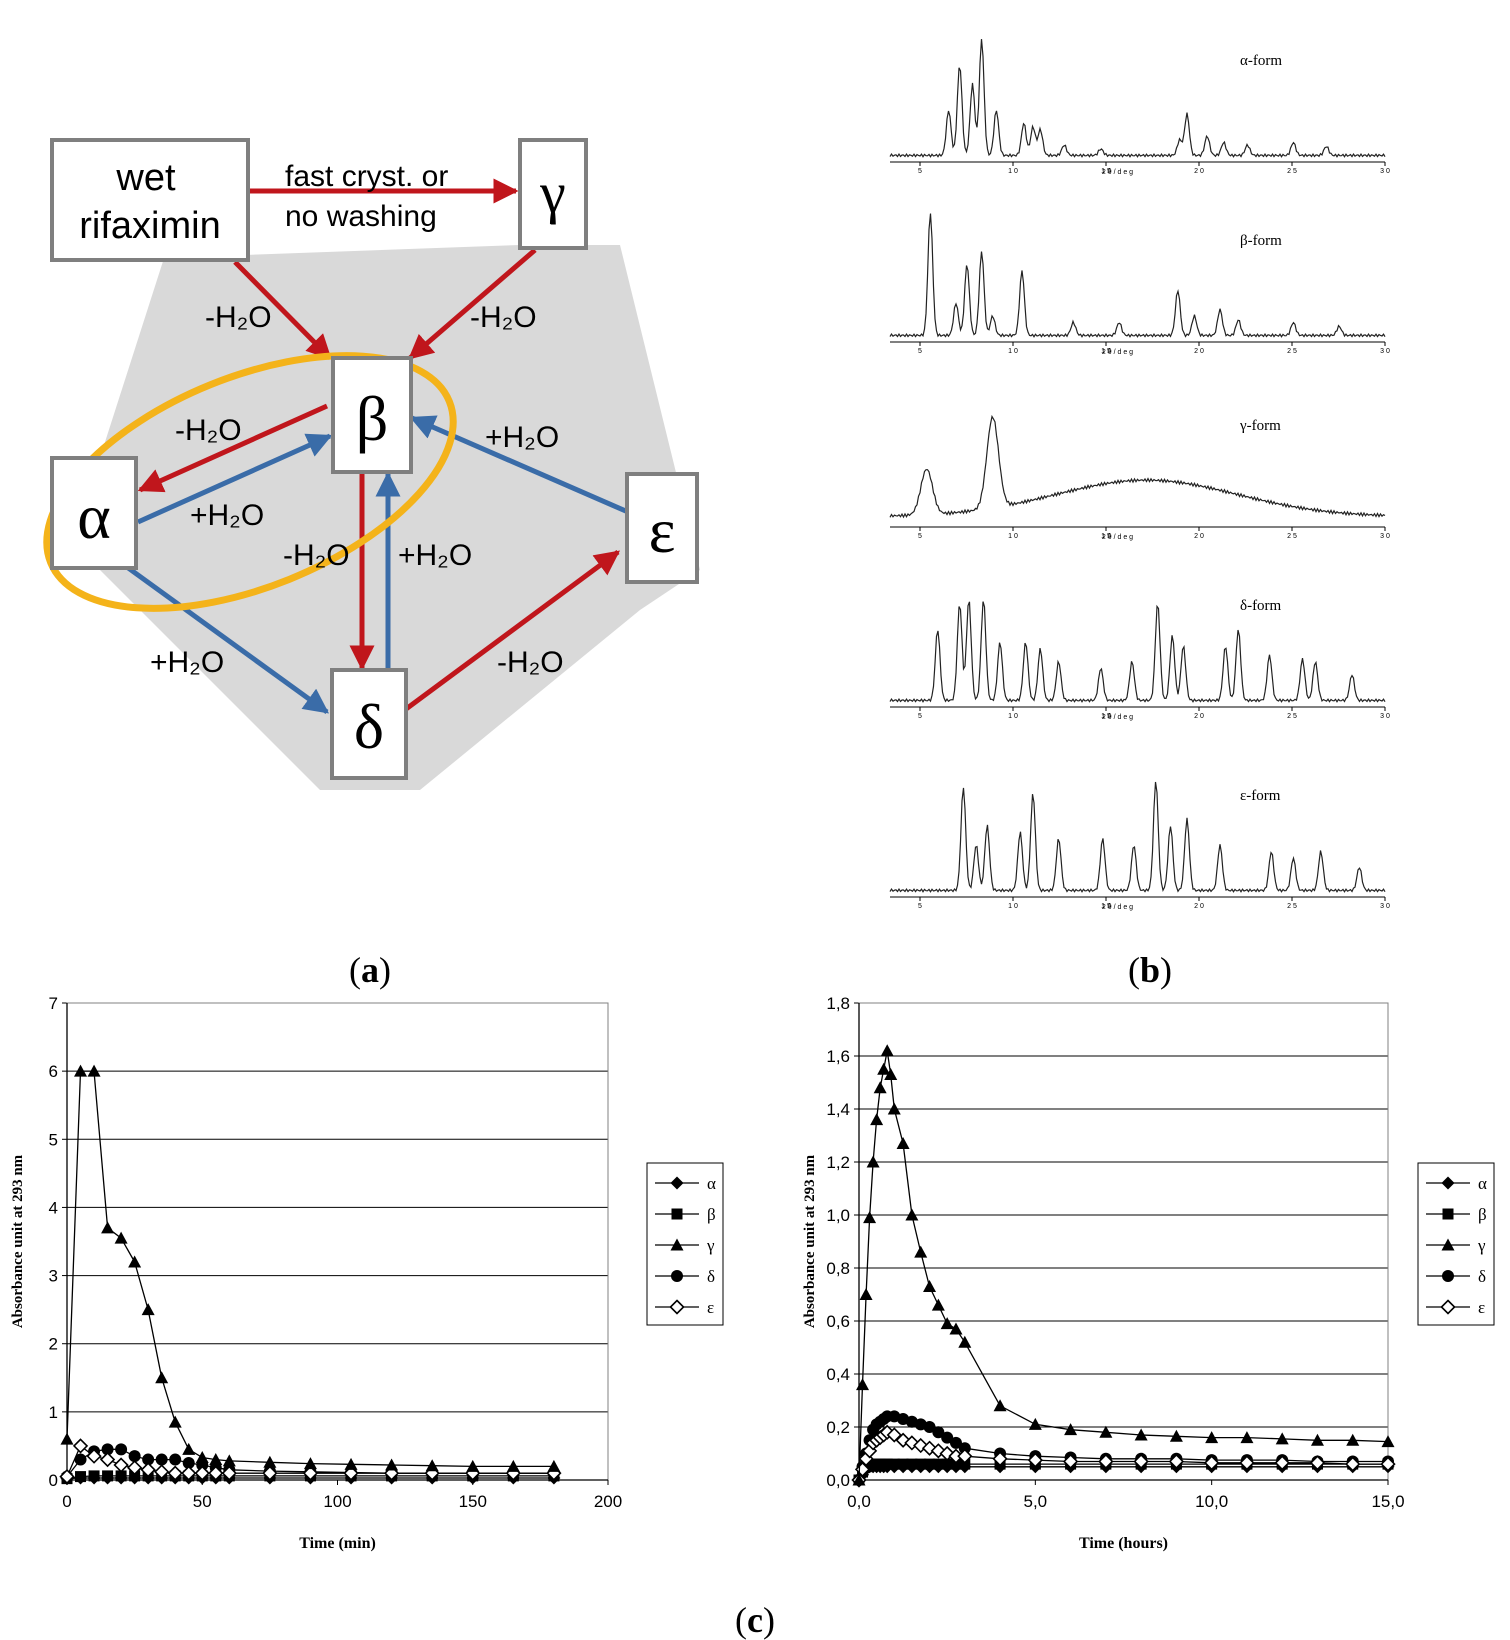  Describe the element at coordinates (510, 632) in the screenshot. I see `arrow-delta-to-epsilon` at that location.